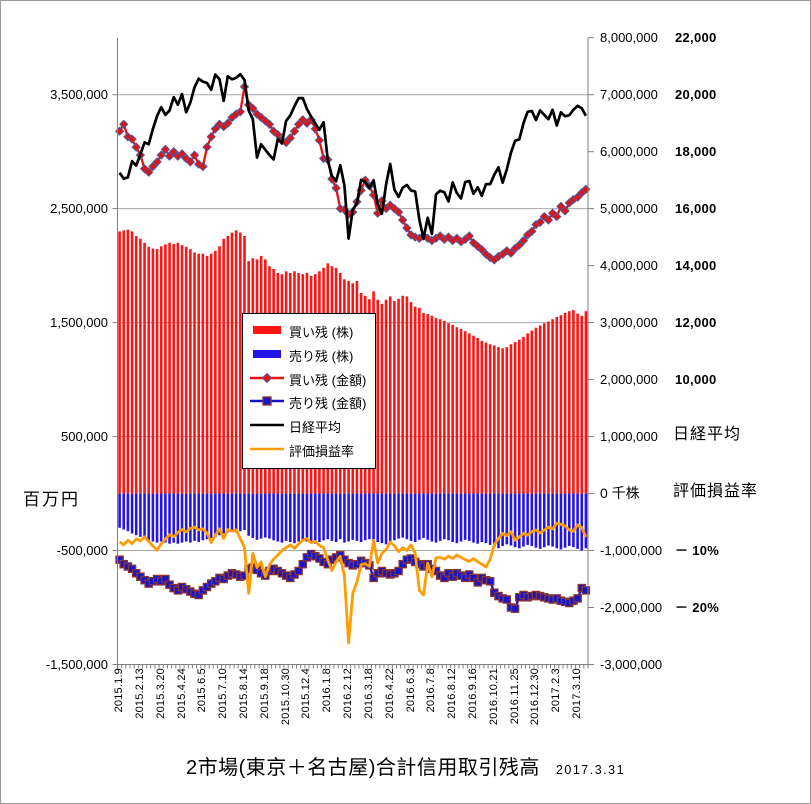 The width and height of the screenshot is (811, 804). Describe the element at coordinates (306, 693) in the screenshot. I see `x-axis-tick-label: 2015.12.4` at that location.